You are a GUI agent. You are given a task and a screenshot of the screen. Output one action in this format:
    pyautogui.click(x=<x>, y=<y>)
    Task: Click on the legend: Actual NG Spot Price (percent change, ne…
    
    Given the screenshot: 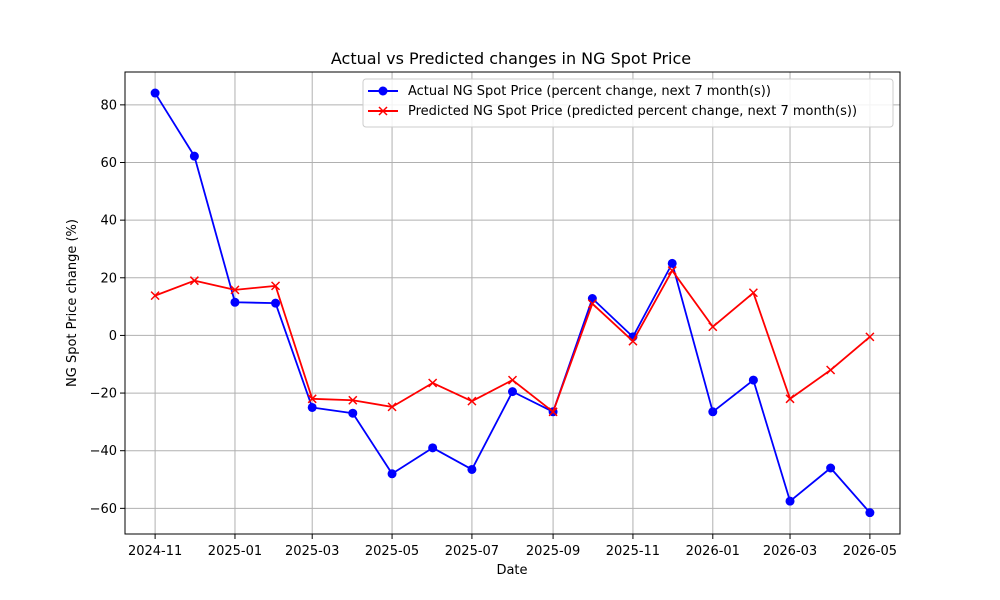 What is the action you would take?
    pyautogui.click(x=628, y=103)
    